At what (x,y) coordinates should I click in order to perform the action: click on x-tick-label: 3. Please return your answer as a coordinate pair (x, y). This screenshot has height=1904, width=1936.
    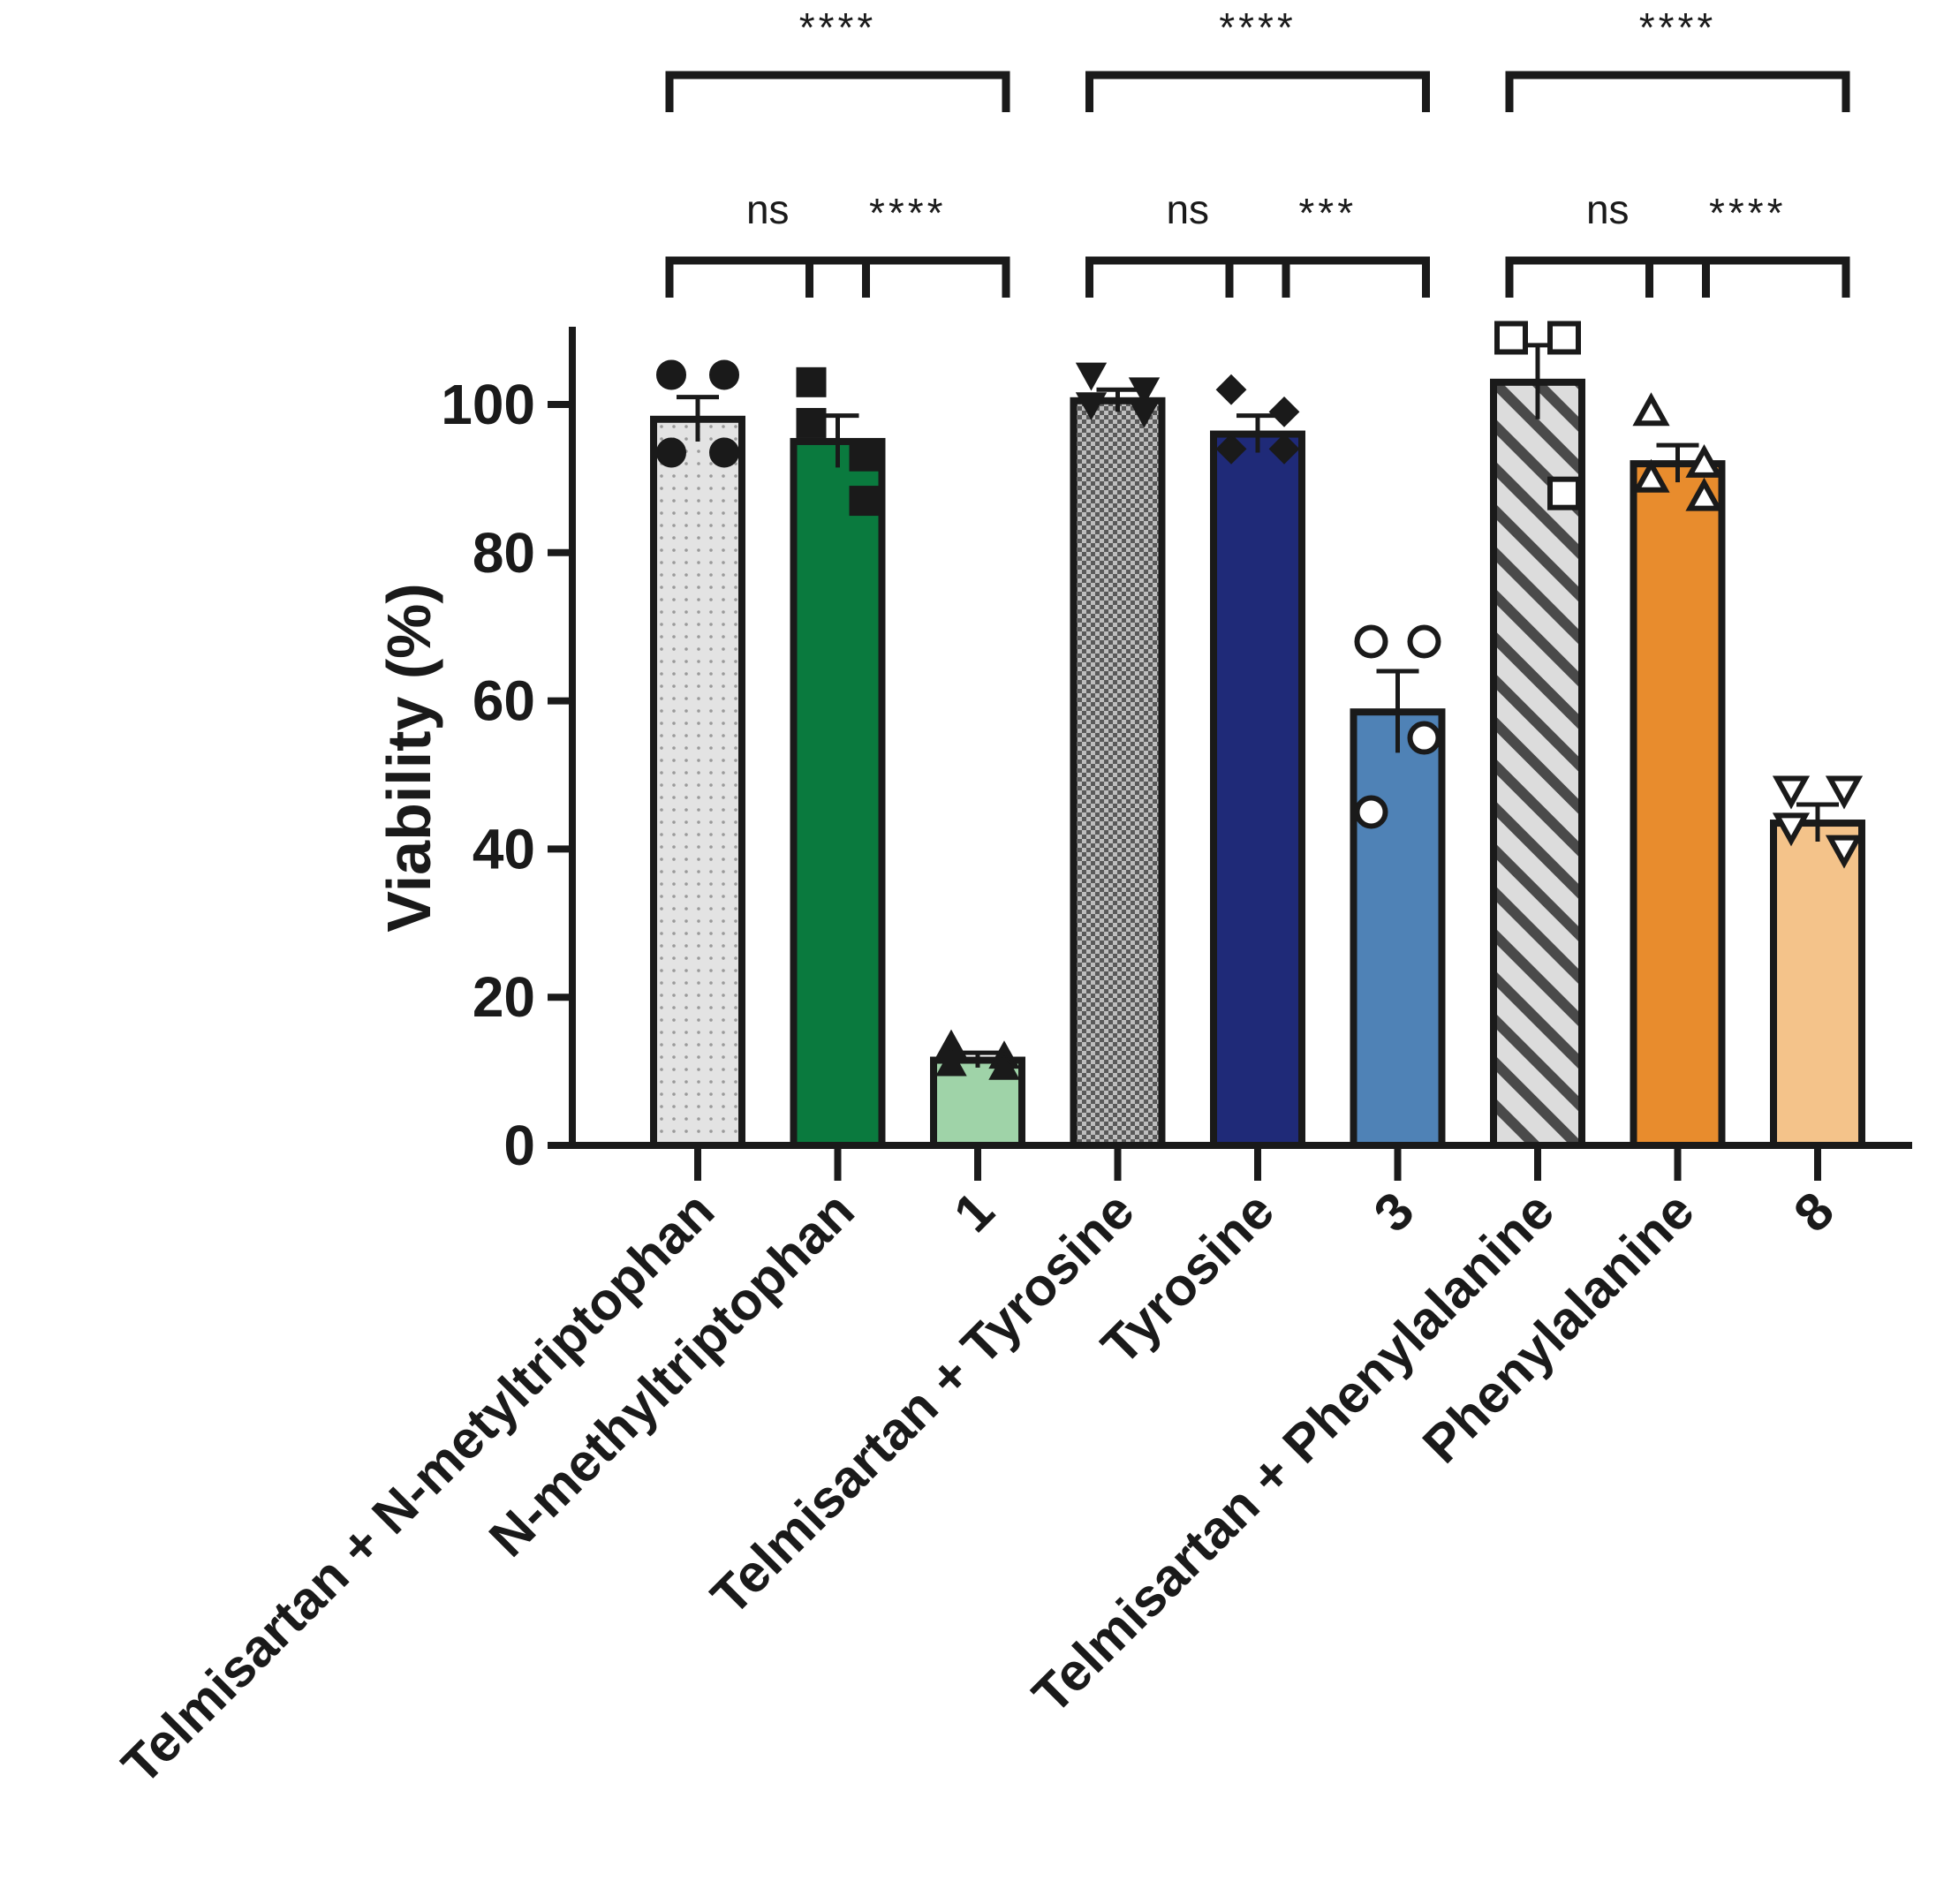
    Looking at the image, I should click on (1395, 1212).